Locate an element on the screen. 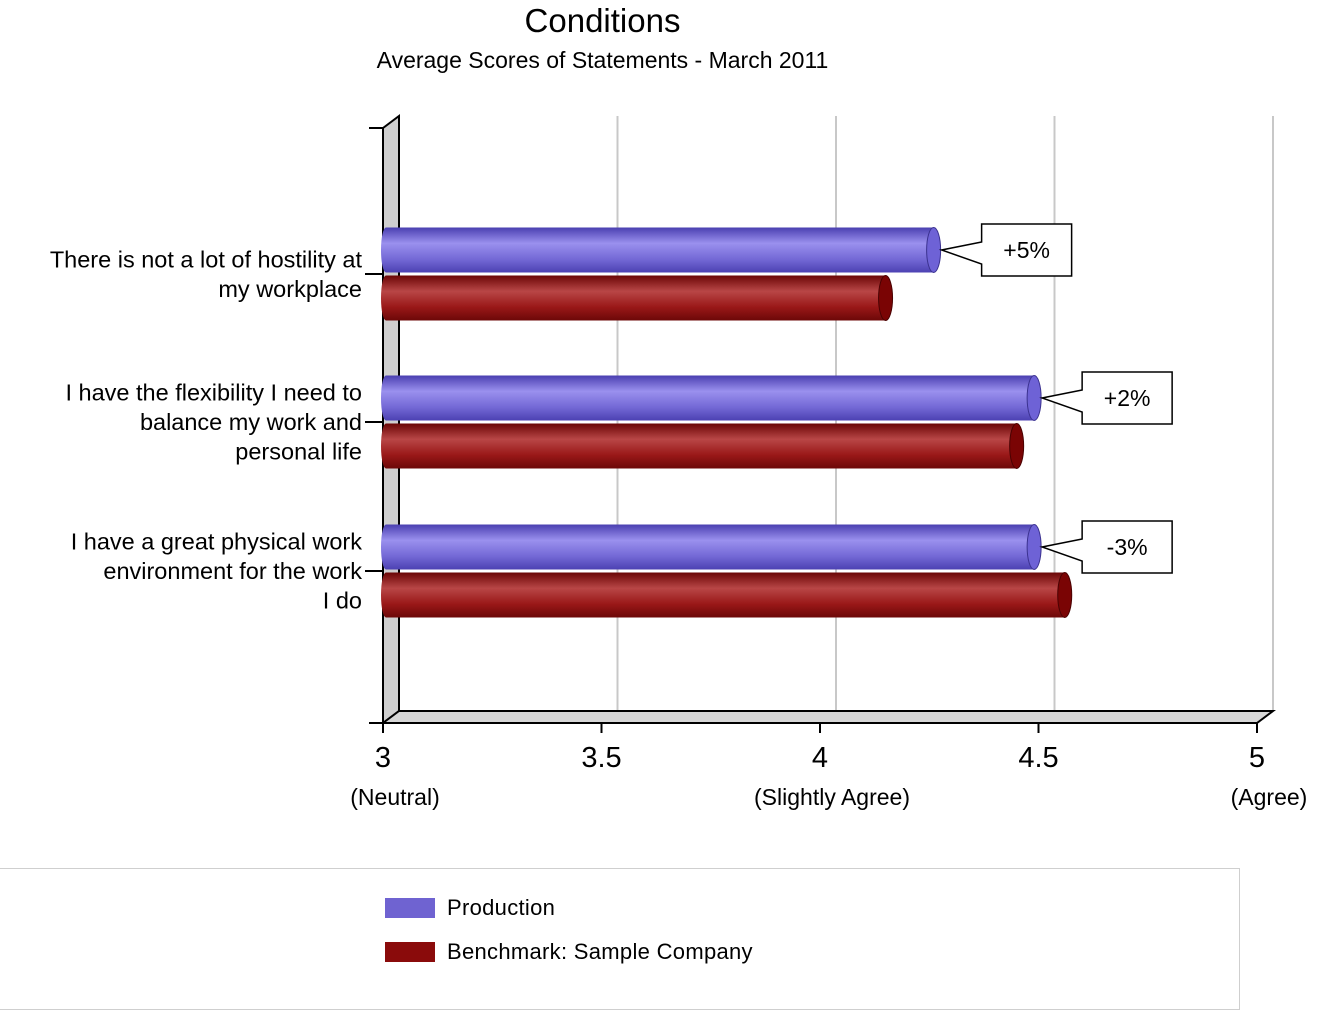 Image resolution: width=1318 pixels, height=1010 pixels. delta-label-0: +5% is located at coordinates (1026, 250).